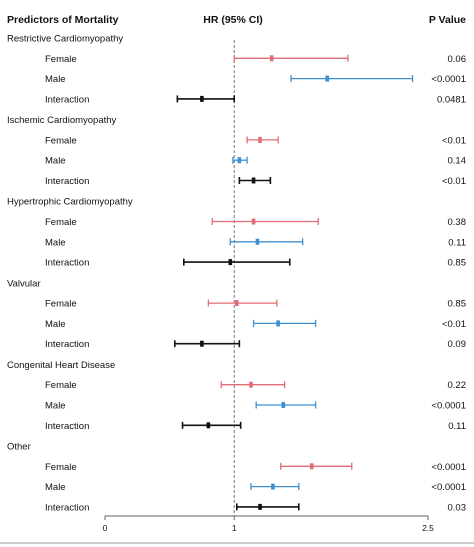 This screenshot has height=547, width=474. I want to click on group-label: Valvular, so click(24, 283).